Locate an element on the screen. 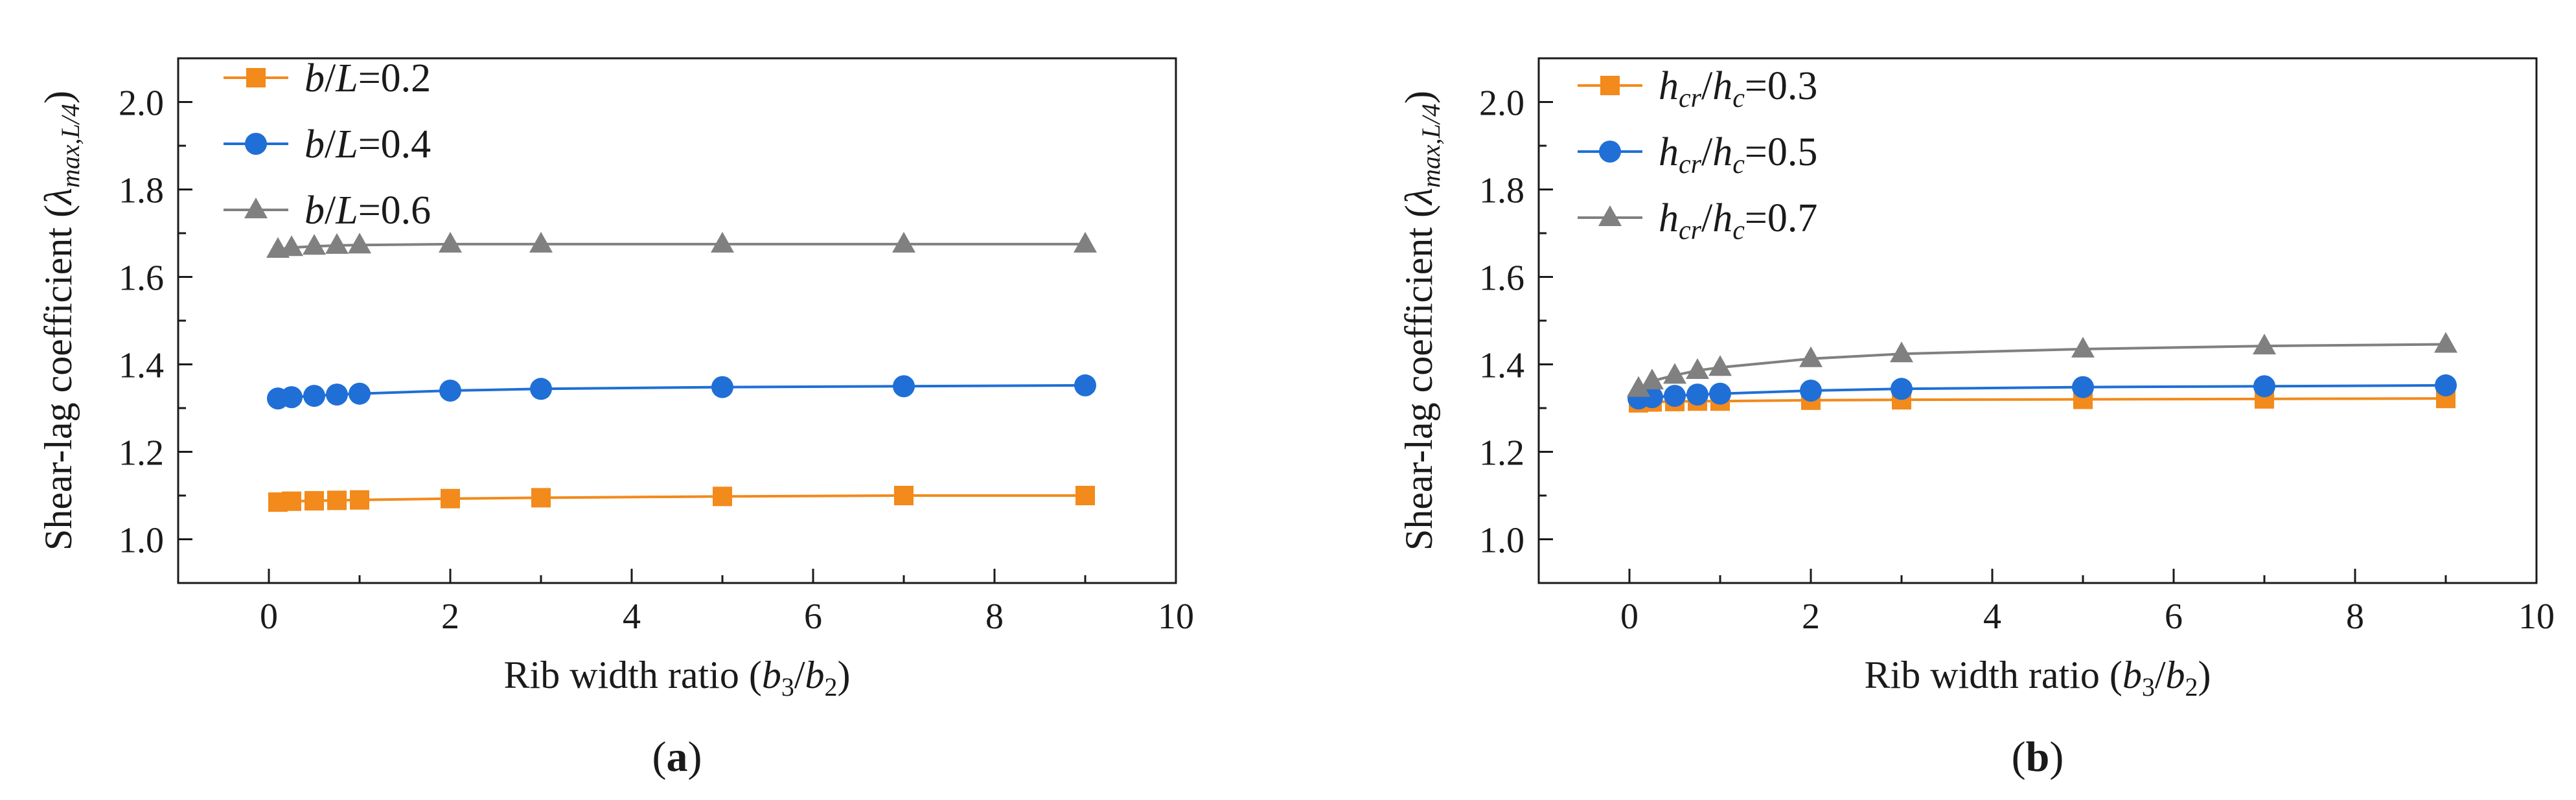 Image resolution: width=2576 pixels, height=800 pixels. panel-label: (a) is located at coordinates (677, 757).